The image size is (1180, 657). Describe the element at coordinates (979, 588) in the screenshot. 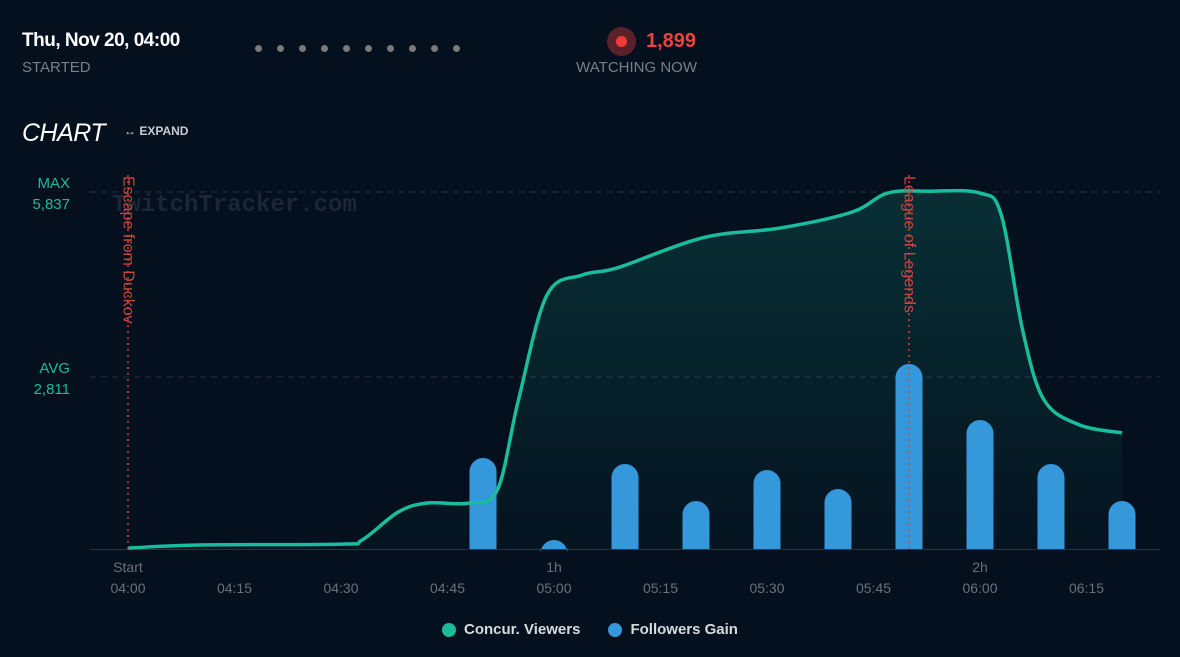

I see `x-tick-label: 06:00` at that location.